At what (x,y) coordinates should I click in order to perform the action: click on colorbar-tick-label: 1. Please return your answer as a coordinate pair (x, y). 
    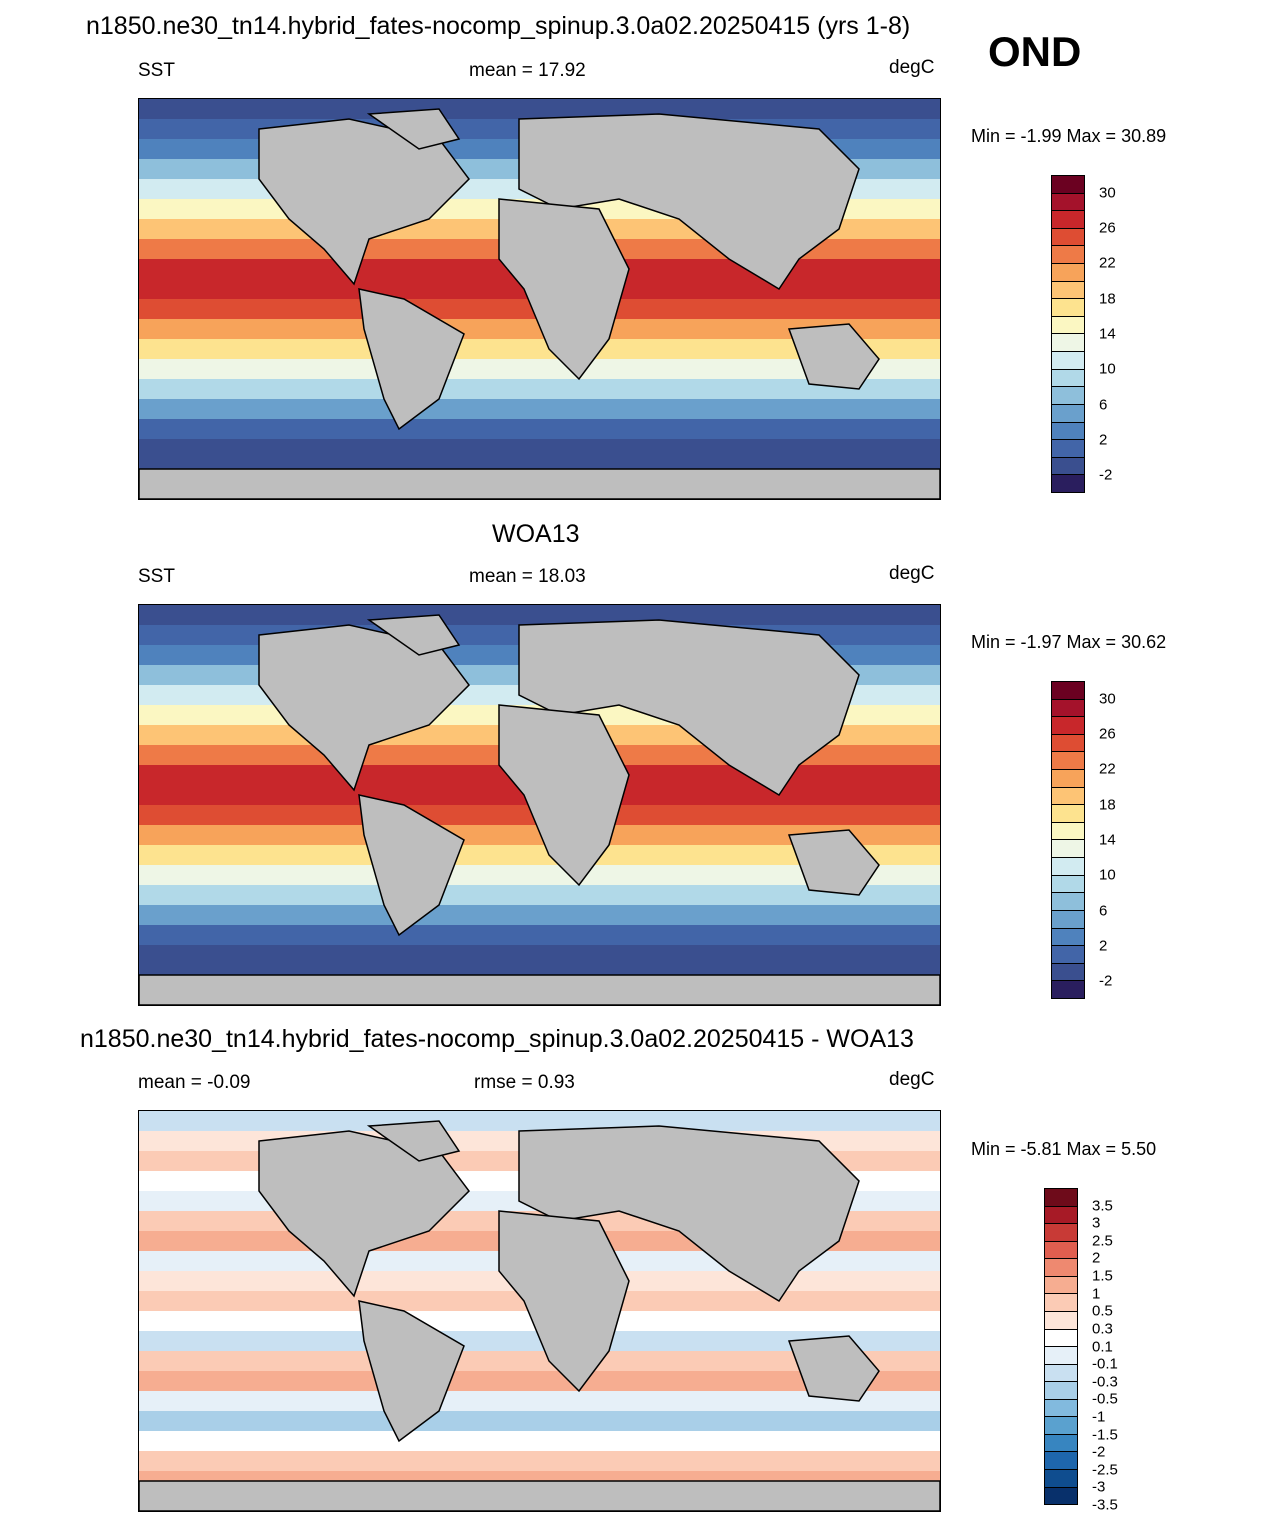
    Looking at the image, I should click on (1096, 1294).